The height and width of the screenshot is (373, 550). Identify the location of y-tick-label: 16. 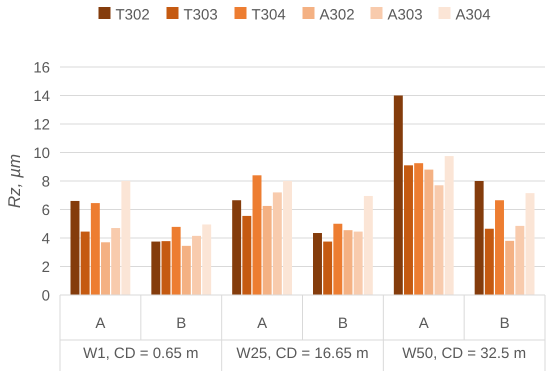
(41, 67).